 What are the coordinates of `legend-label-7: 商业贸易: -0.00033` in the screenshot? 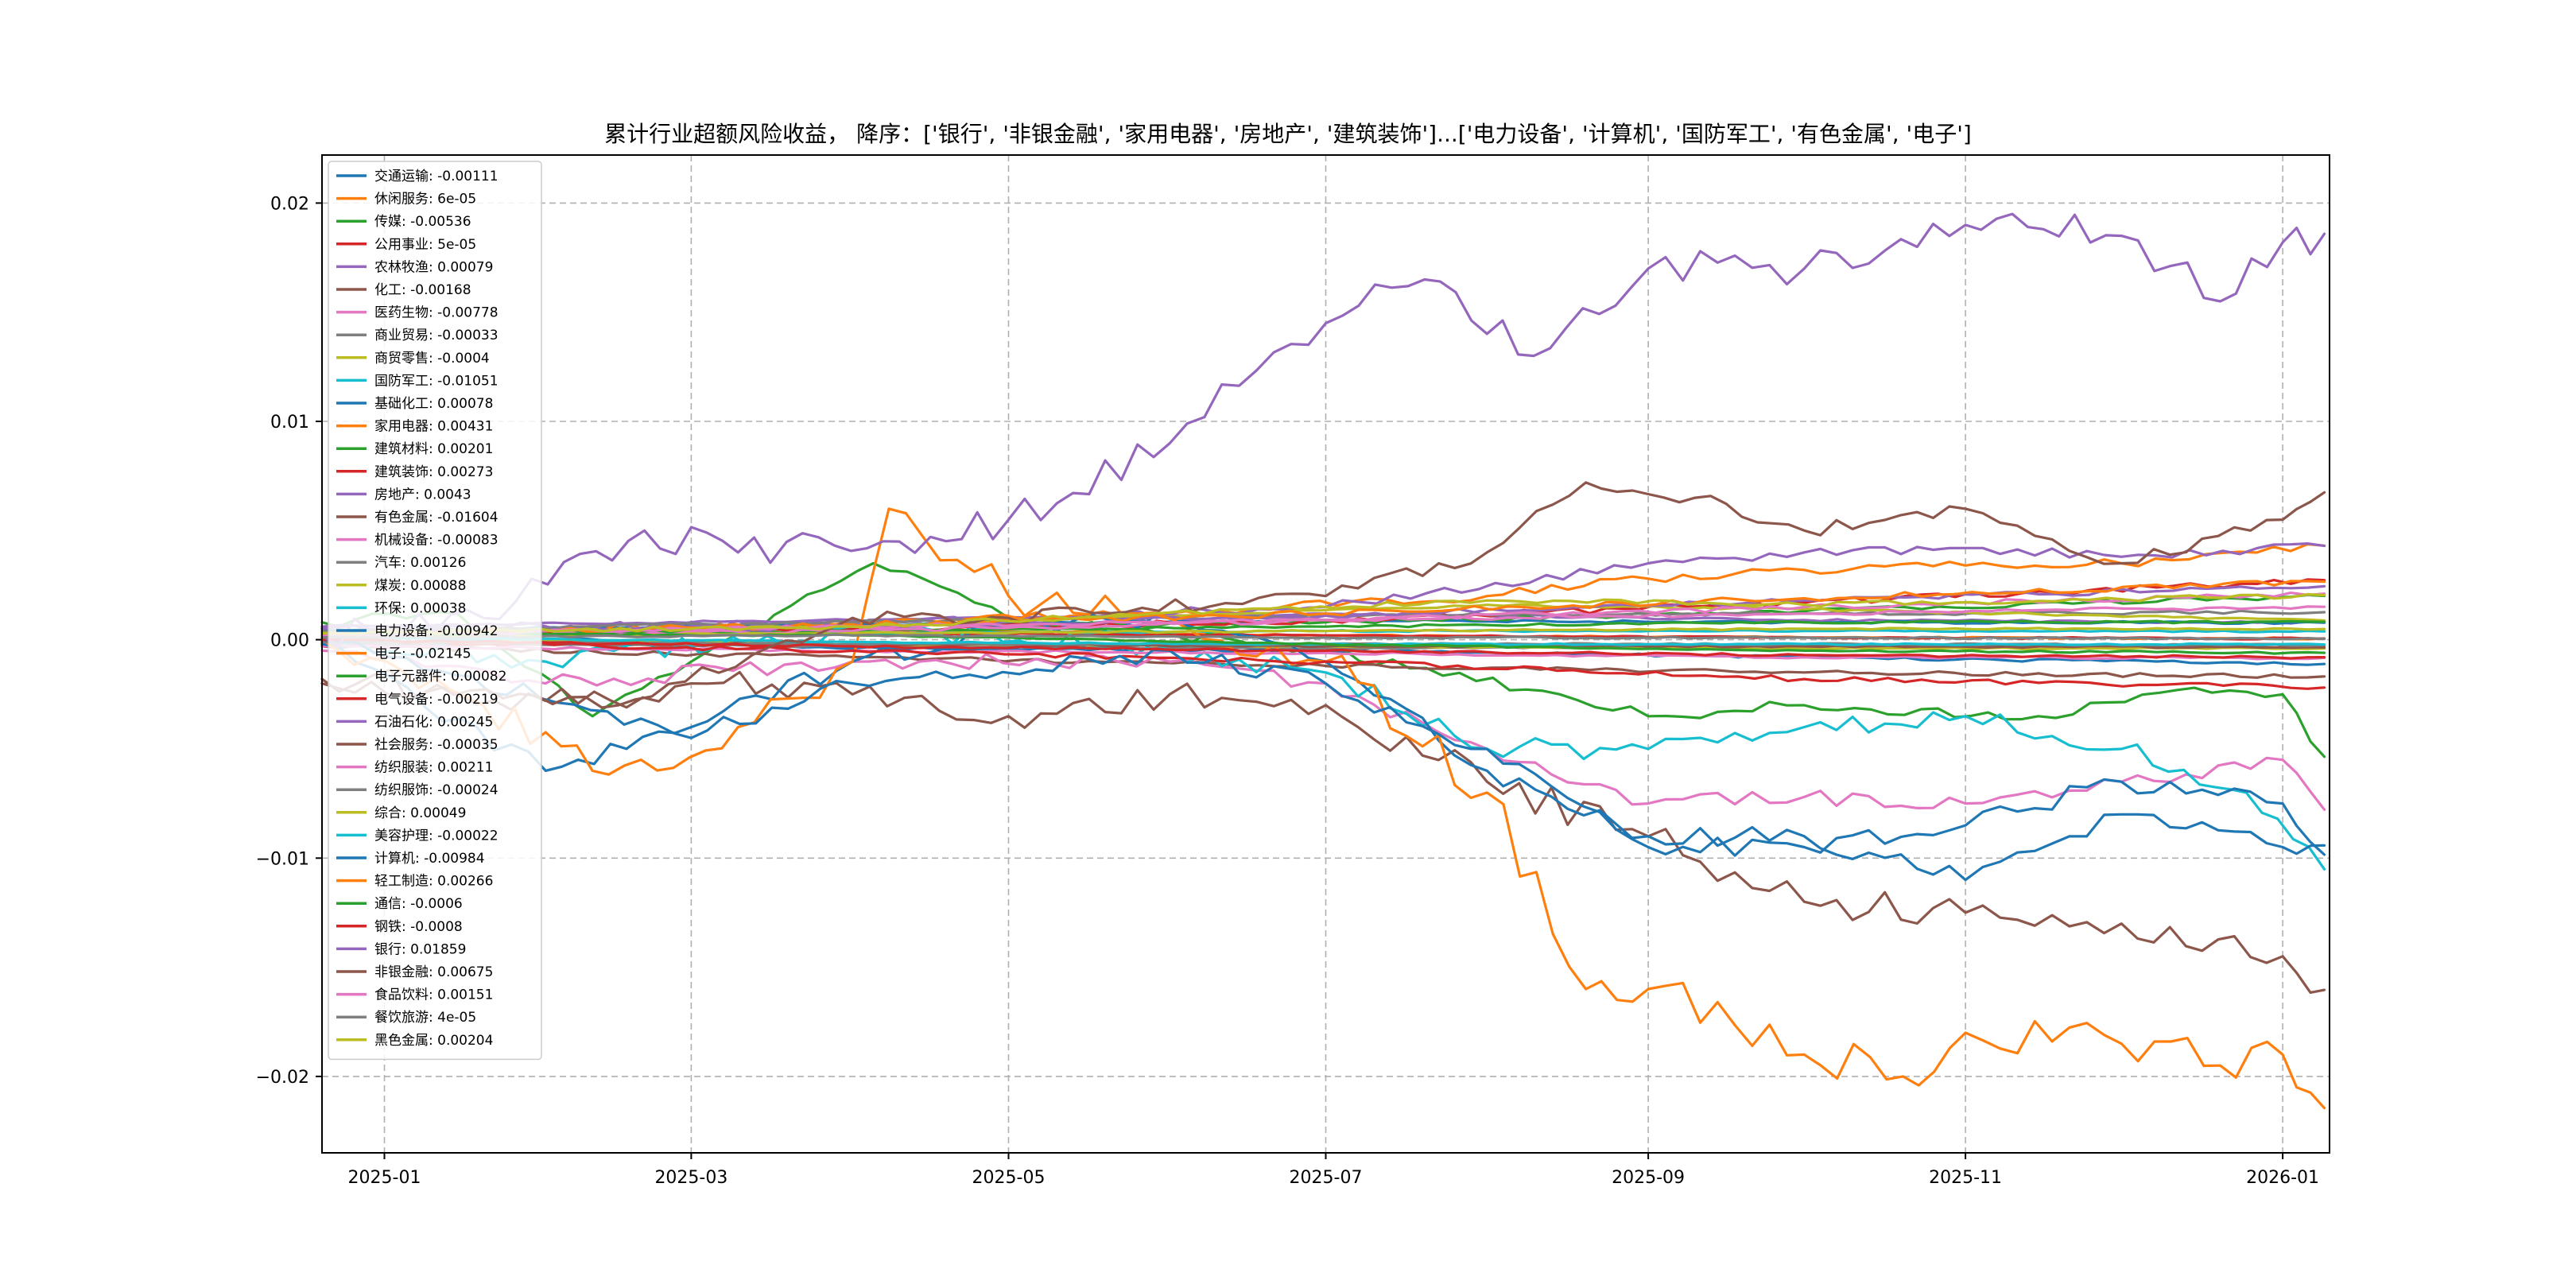 It's located at (437, 335).